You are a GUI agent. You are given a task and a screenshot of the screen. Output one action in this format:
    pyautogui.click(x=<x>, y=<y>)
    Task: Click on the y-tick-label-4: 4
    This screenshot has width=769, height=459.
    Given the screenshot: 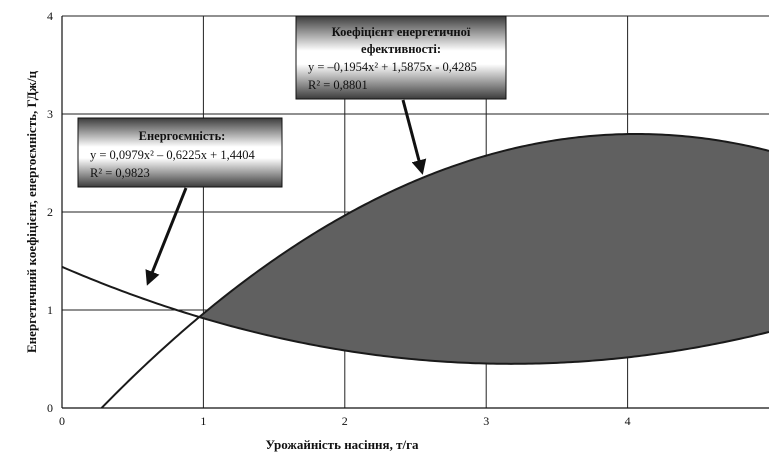 What is the action you would take?
    pyautogui.click(x=50, y=16)
    